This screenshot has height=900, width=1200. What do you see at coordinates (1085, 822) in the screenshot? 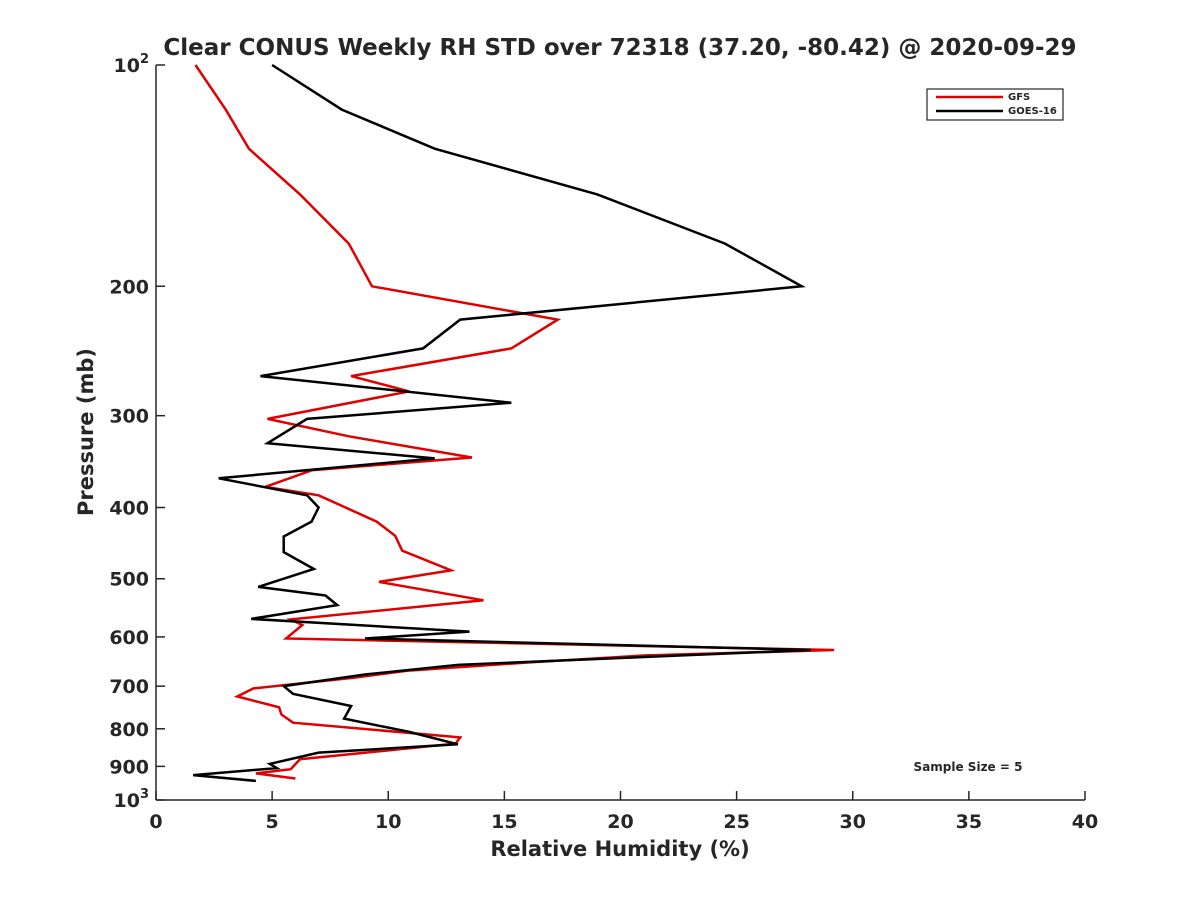
I see `x-tick-label: 40` at bounding box center [1085, 822].